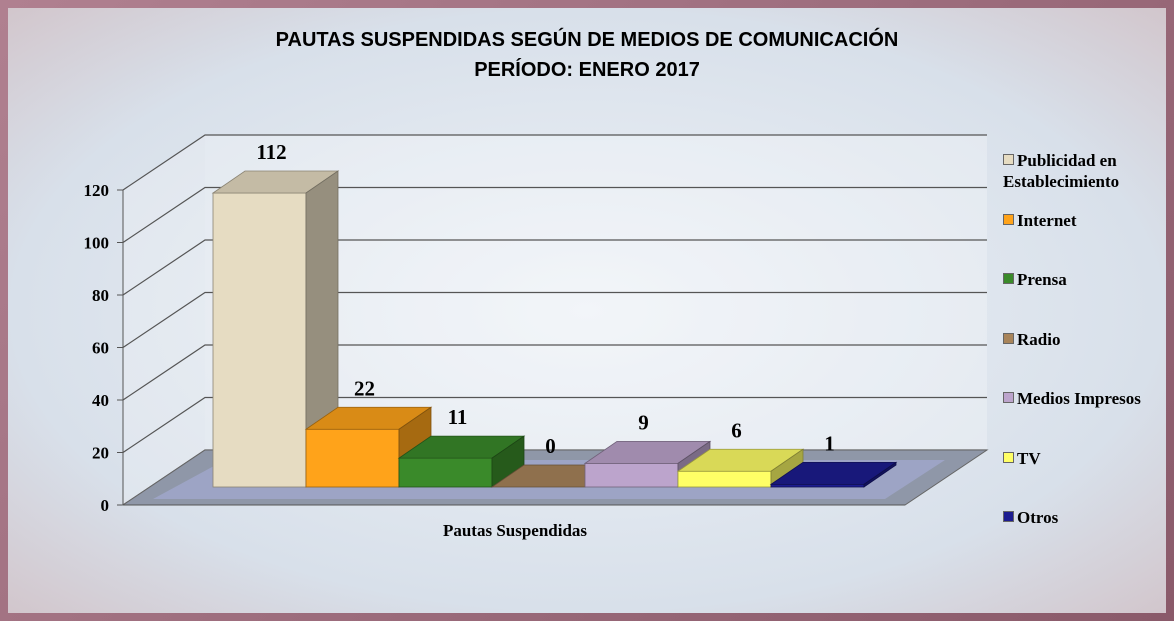  Describe the element at coordinates (829, 443) in the screenshot. I see `data-label: 1` at that location.